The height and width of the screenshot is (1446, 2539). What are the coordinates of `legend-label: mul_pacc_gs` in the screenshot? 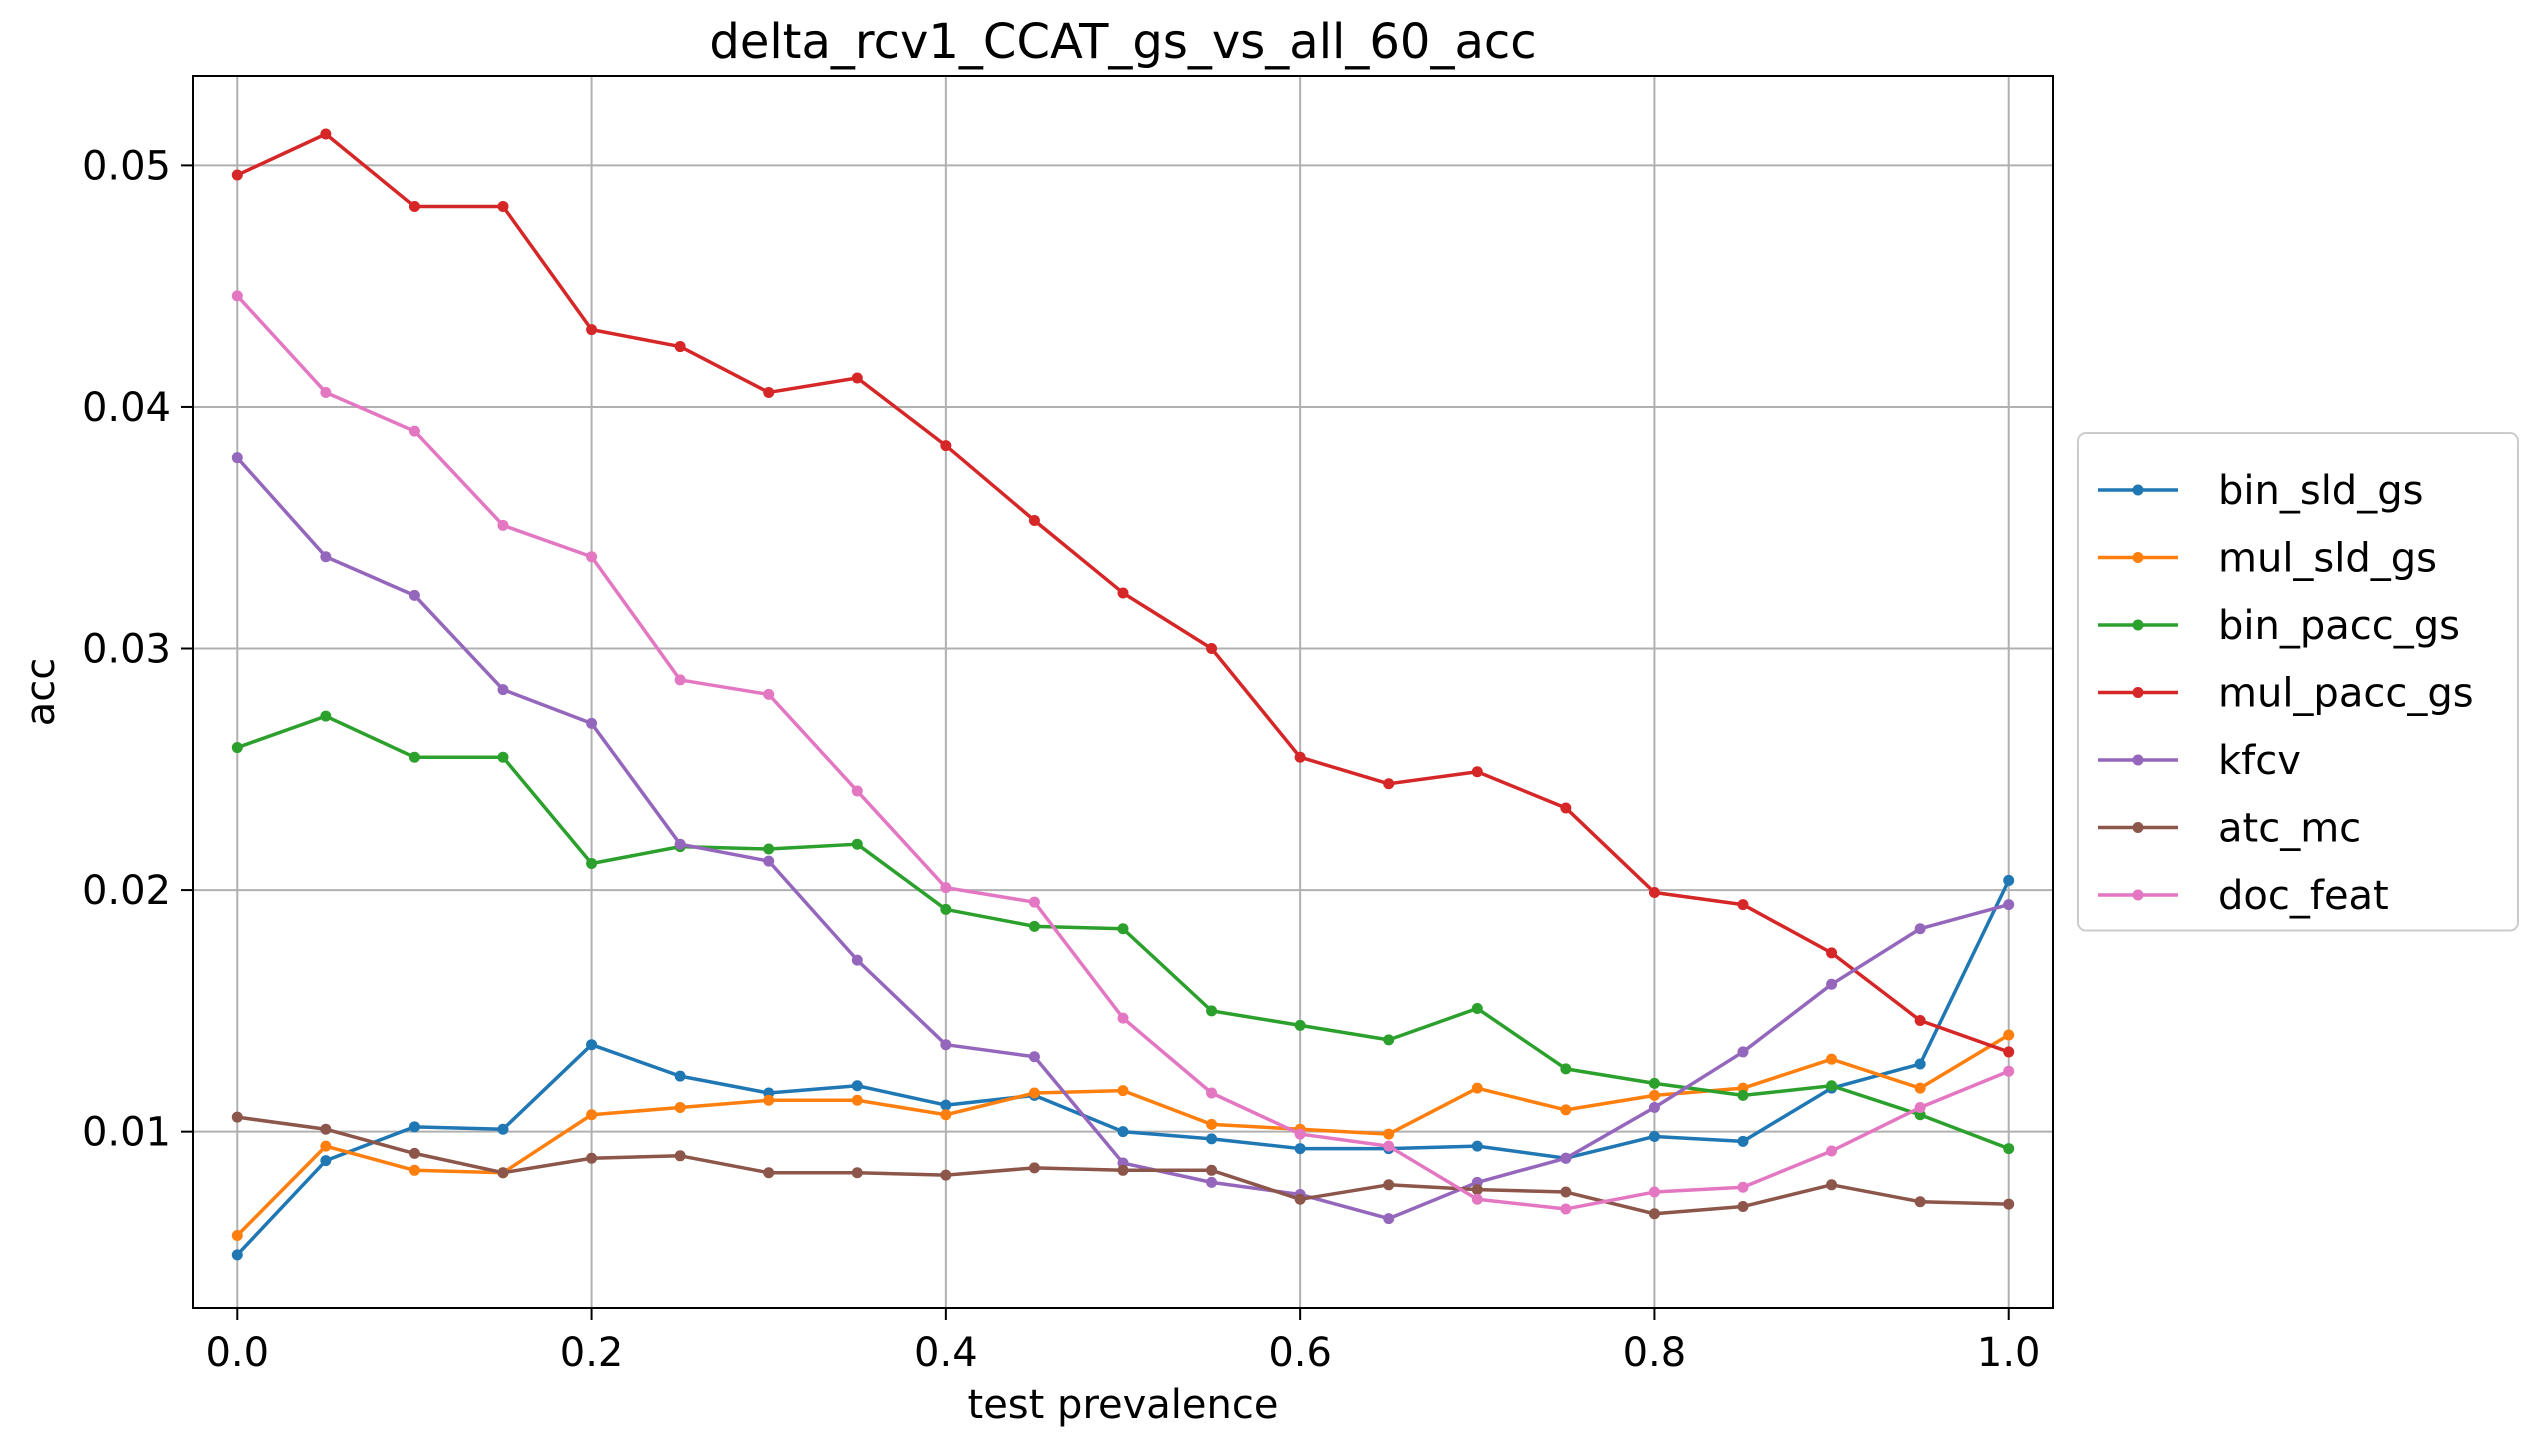 It's located at (2346, 694).